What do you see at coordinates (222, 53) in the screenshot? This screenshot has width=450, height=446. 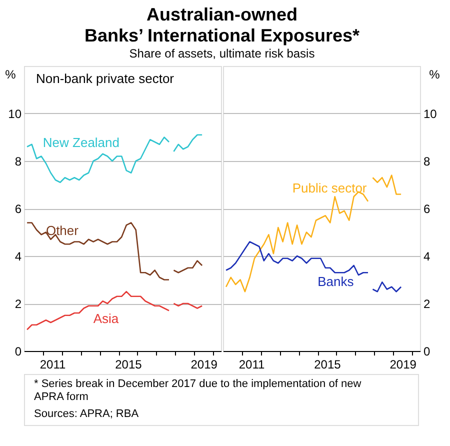 I see `chart-subtitle: Share of assets, ultimate risk basis` at bounding box center [222, 53].